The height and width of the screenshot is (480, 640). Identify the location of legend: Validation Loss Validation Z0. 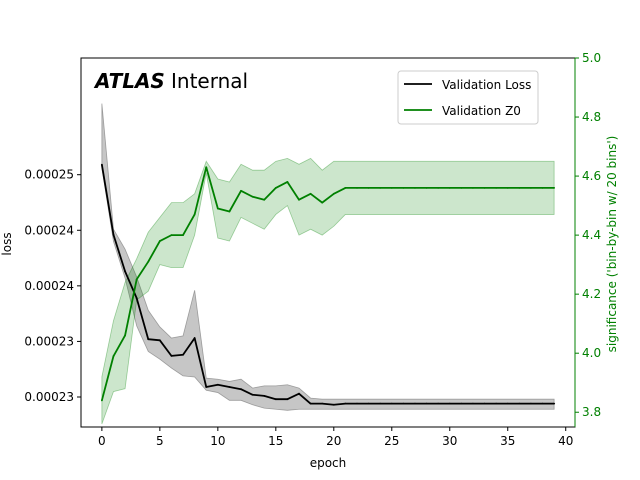
(468, 97).